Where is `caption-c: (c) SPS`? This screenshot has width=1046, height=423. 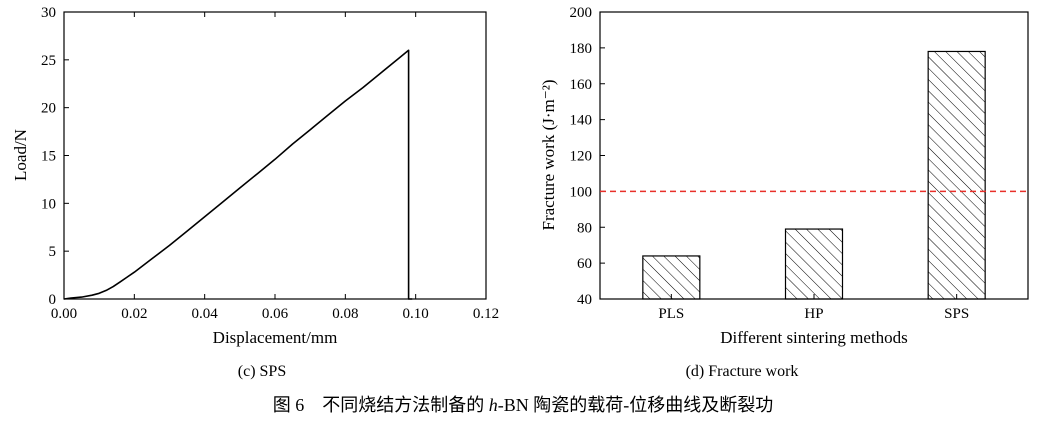 caption-c: (c) SPS is located at coordinates (262, 371).